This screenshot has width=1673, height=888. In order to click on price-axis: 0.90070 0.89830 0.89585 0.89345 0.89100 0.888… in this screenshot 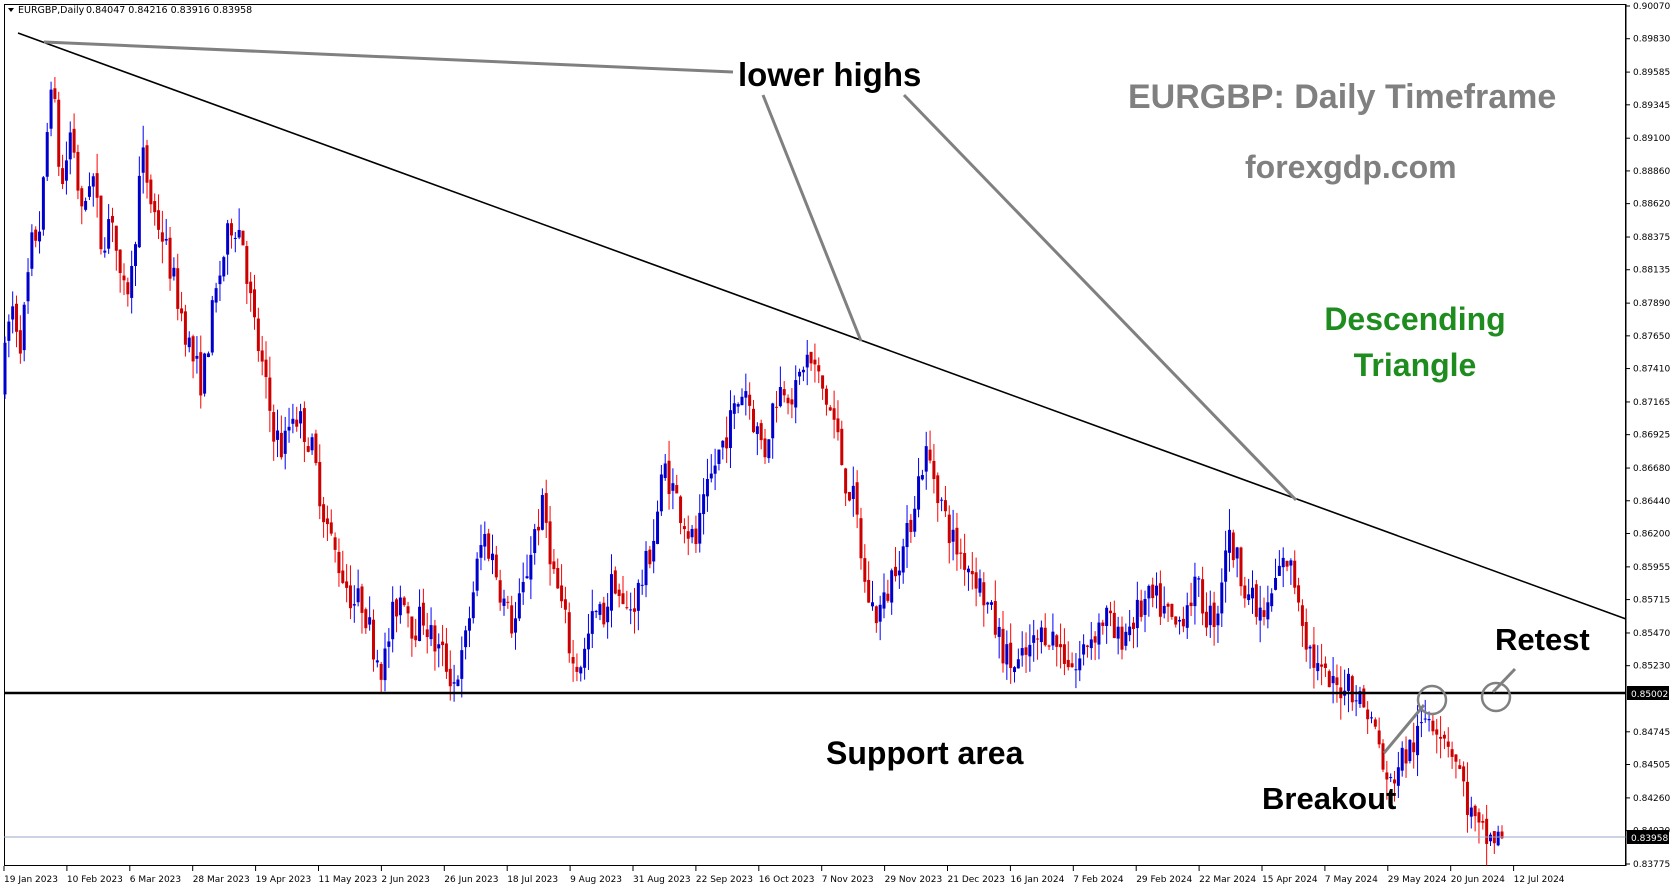, I will do `click(1647, 436)`.